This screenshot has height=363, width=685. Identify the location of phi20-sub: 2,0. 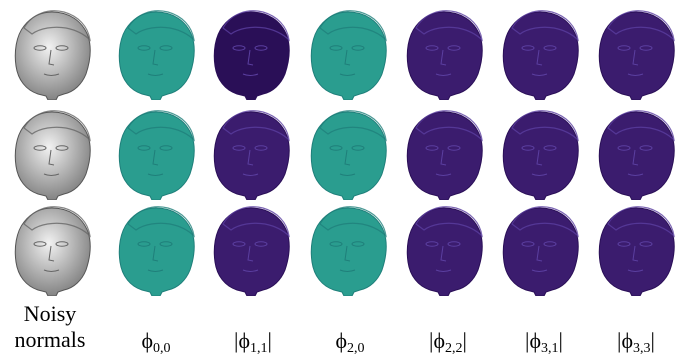
(356, 348).